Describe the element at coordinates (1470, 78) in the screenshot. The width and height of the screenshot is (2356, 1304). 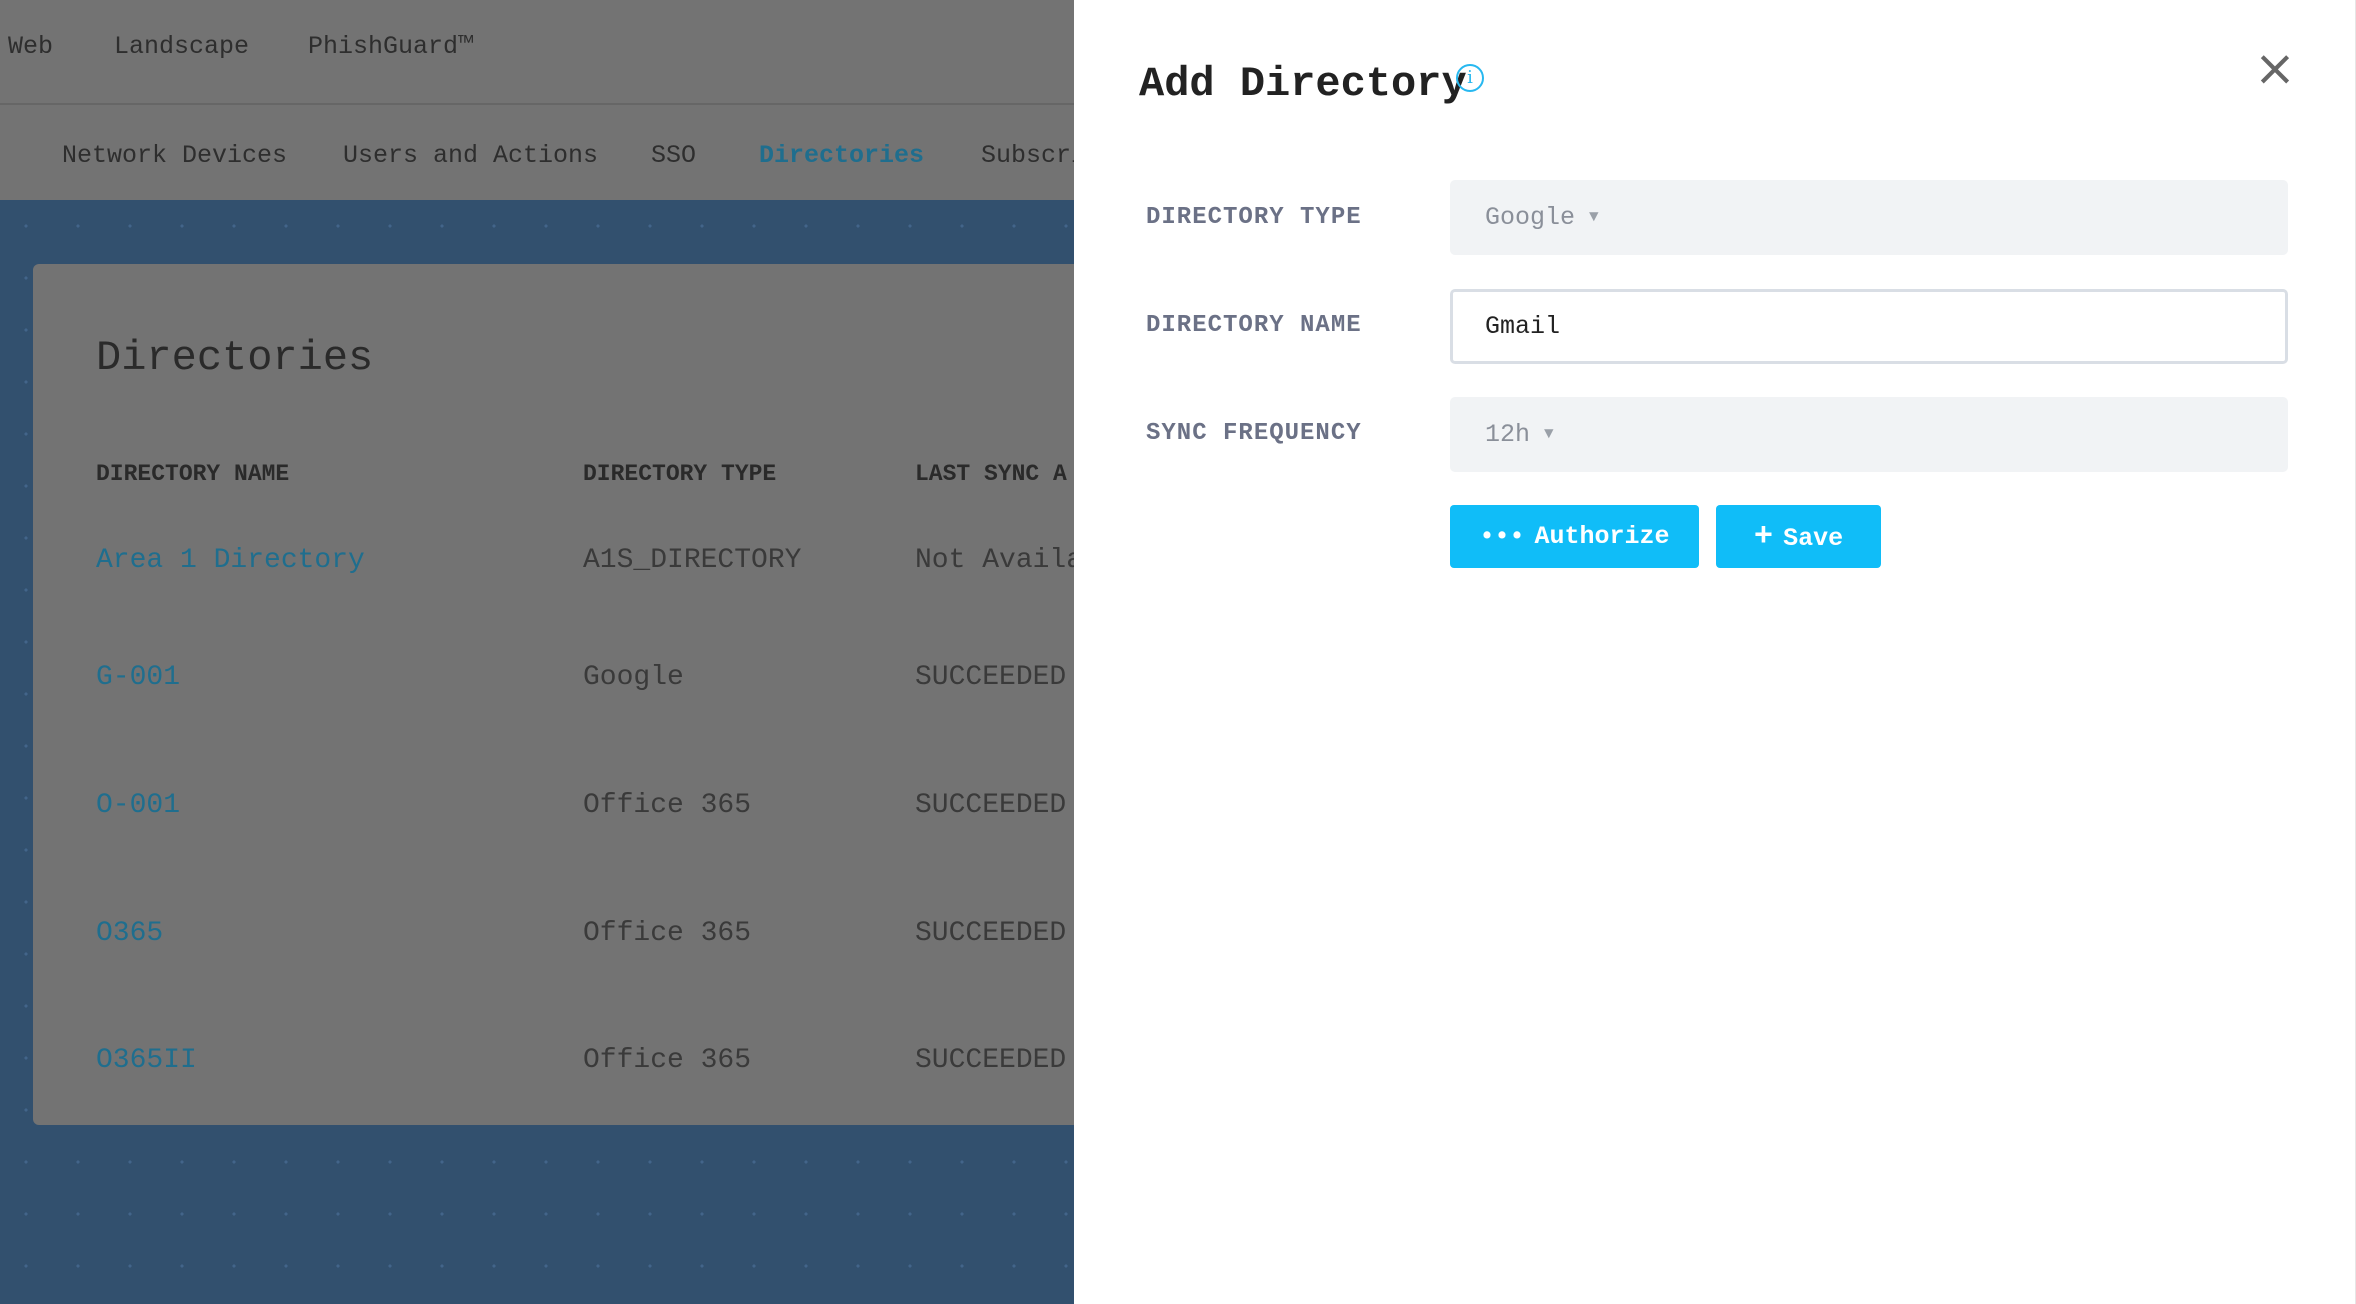
I see `info-icon: i` at that location.